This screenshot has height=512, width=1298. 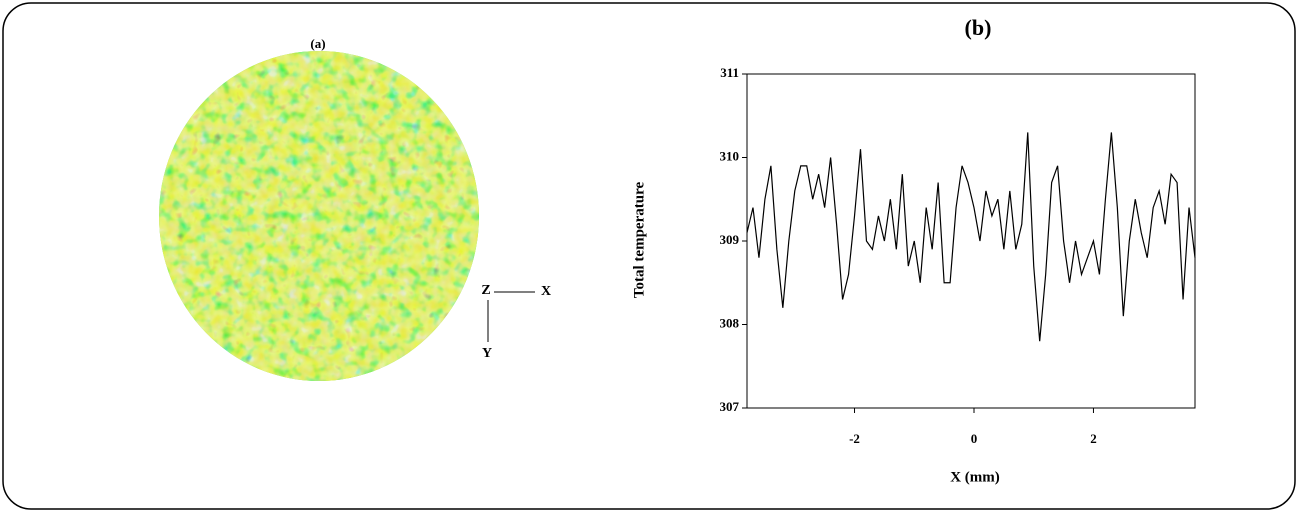 What do you see at coordinates (854, 438) in the screenshot?
I see `x-tick-label: -2` at bounding box center [854, 438].